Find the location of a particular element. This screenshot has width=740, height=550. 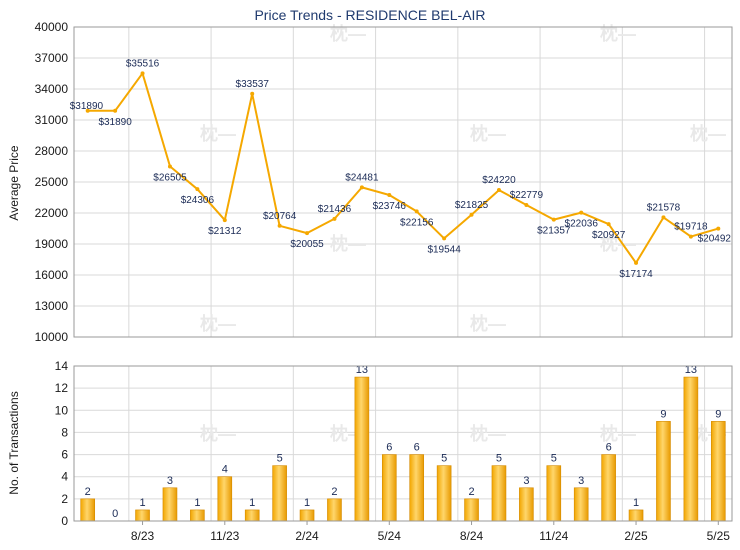

price-data-label: $21825 is located at coordinates (472, 205).